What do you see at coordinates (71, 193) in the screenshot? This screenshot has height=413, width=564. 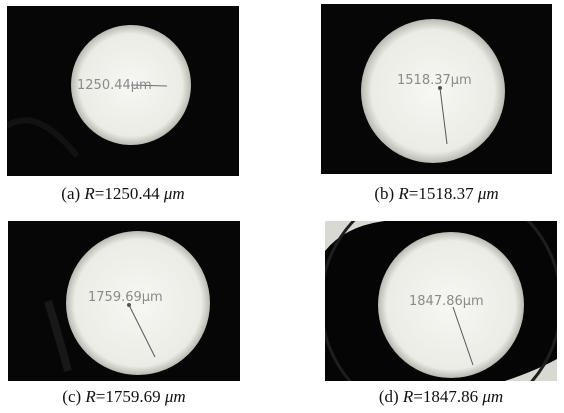 I see `panel-label: (a)` at bounding box center [71, 193].